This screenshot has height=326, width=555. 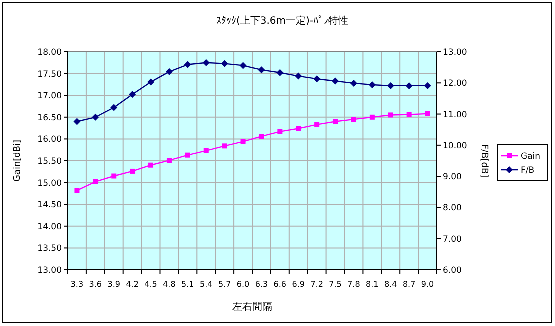 I want to click on y2-tick-label: 6.00, so click(x=452, y=271).